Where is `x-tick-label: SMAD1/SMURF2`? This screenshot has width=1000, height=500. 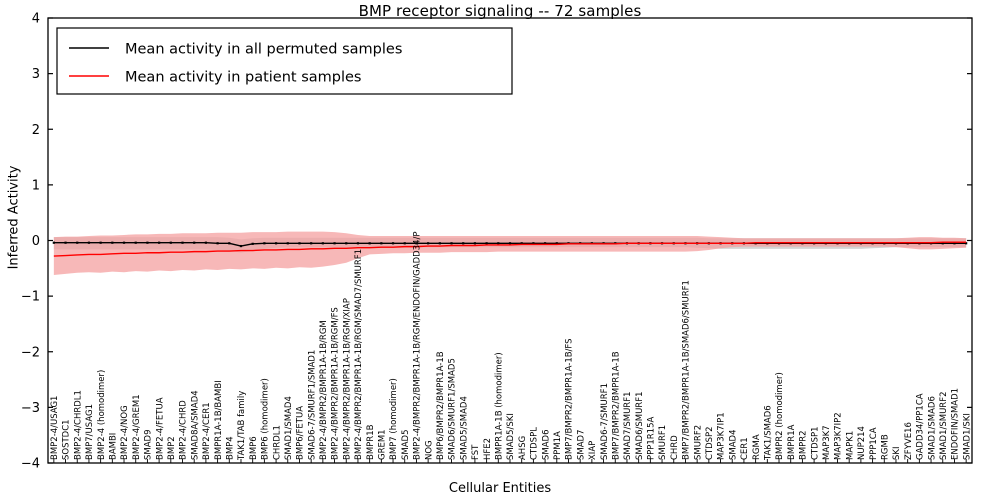
x-tick-label: SMAD1/SMURF2 is located at coordinates (944, 425).